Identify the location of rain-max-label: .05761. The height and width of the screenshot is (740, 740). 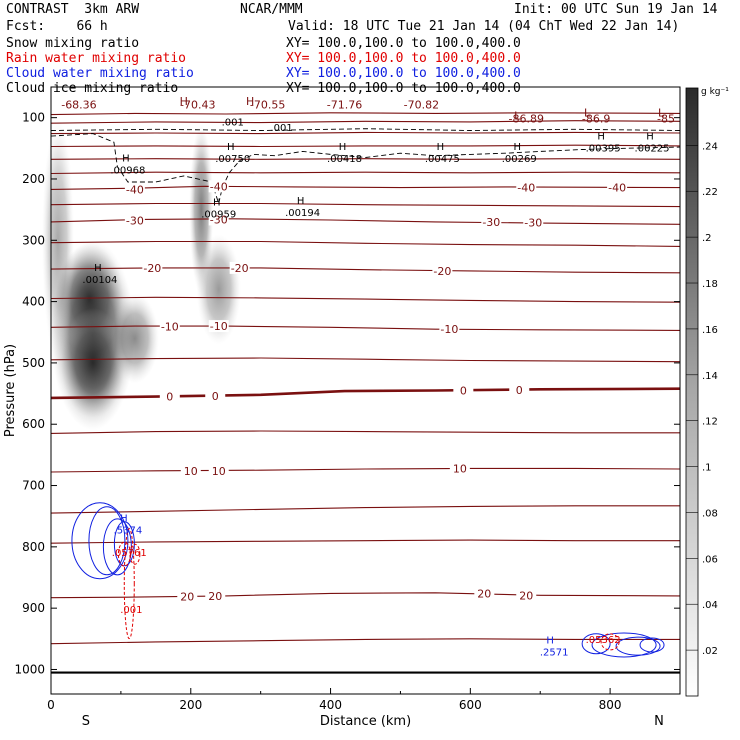
(129, 553).